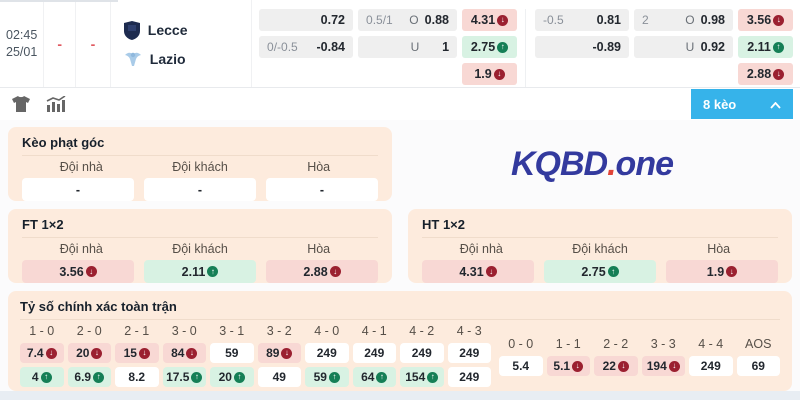 This screenshot has height=400, width=800. I want to click on handicap-cell: 0/-0.5 -0.84, so click(306, 47).